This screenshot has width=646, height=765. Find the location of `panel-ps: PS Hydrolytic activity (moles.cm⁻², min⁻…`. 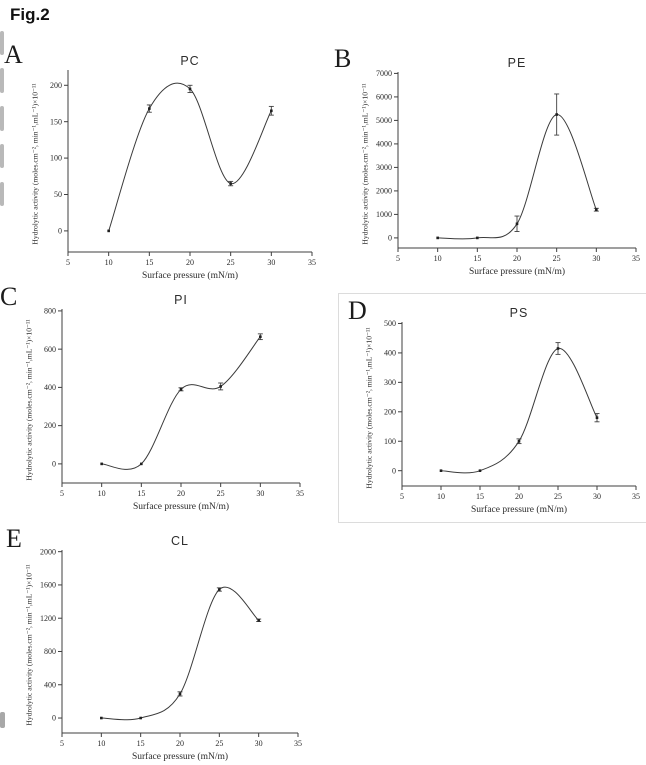

panel-ps: PS Hydrolytic activity (moles.cm⁻², min⁻… is located at coordinates (500, 412).